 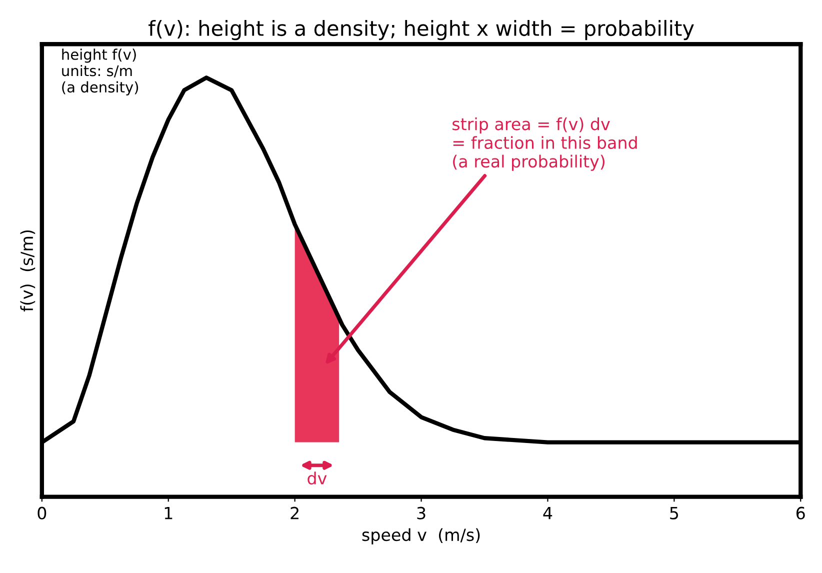 I want to click on x-tick-label: 5, so click(x=674, y=513).